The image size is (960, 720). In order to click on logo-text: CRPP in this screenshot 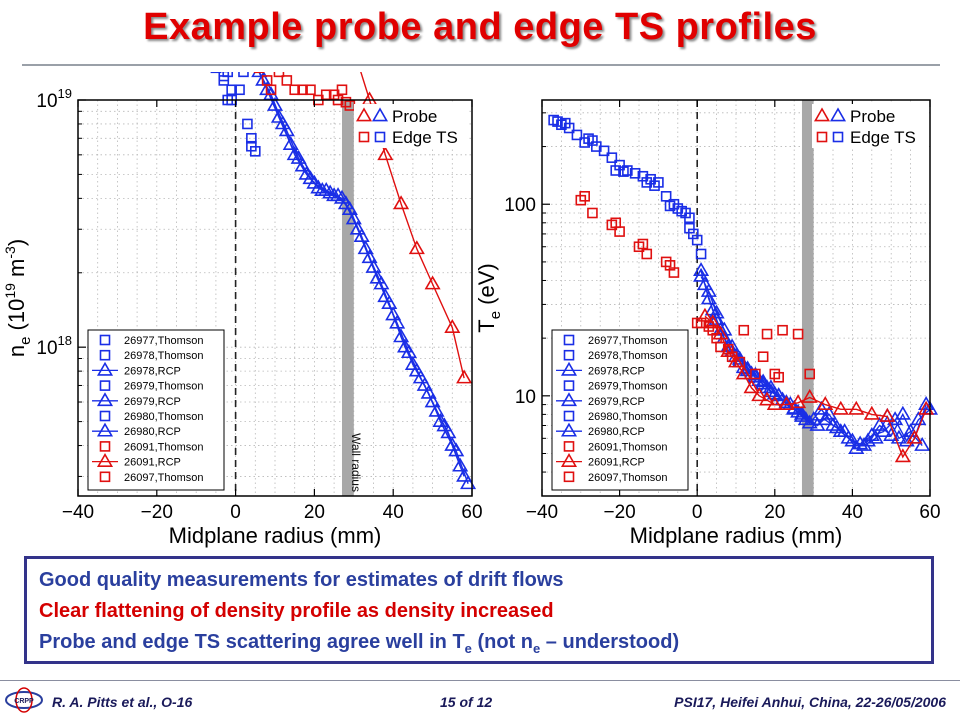, I will do `click(24, 701)`.